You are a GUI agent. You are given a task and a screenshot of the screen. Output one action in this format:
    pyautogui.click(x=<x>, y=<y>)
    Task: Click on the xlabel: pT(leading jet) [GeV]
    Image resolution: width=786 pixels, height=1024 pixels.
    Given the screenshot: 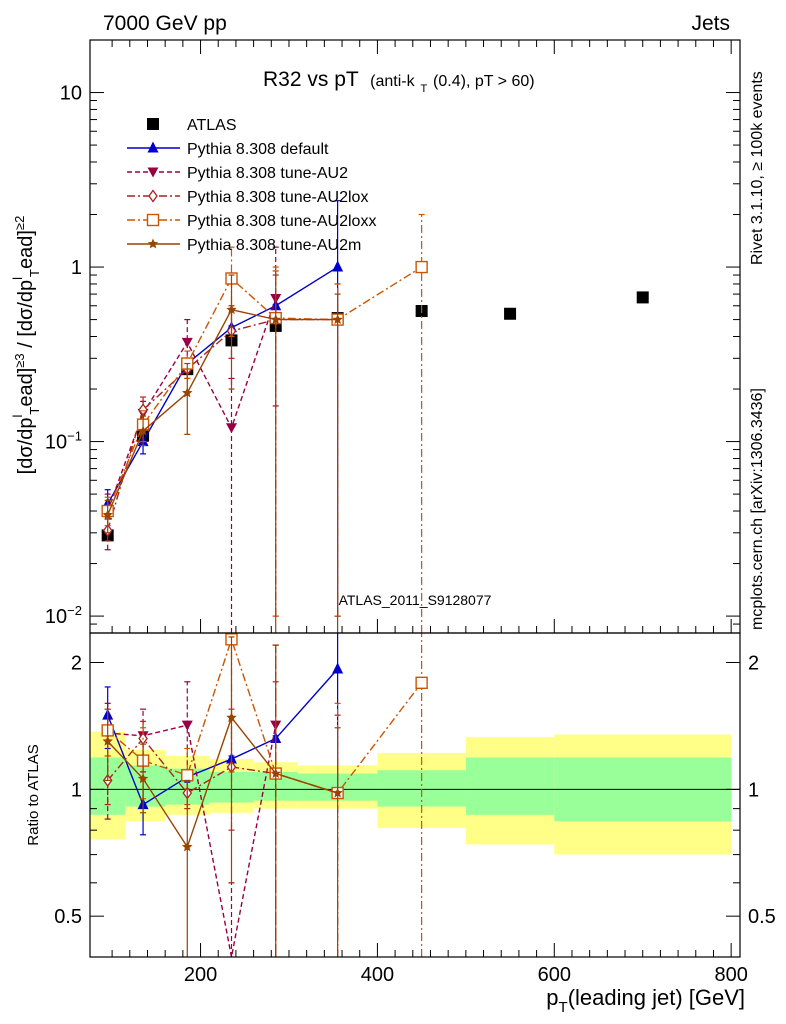 What is the action you would take?
    pyautogui.click(x=645, y=1000)
    